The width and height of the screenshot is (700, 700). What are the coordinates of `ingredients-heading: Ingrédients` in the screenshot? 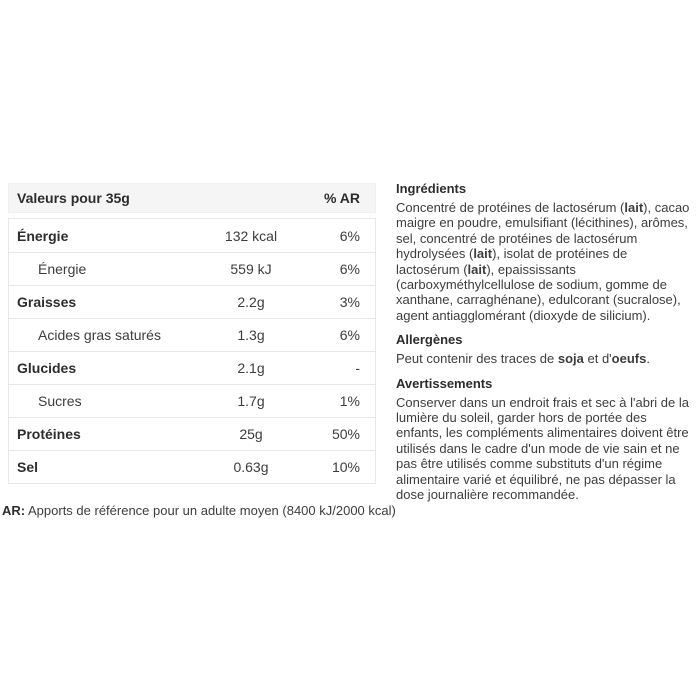 It's located at (431, 188).